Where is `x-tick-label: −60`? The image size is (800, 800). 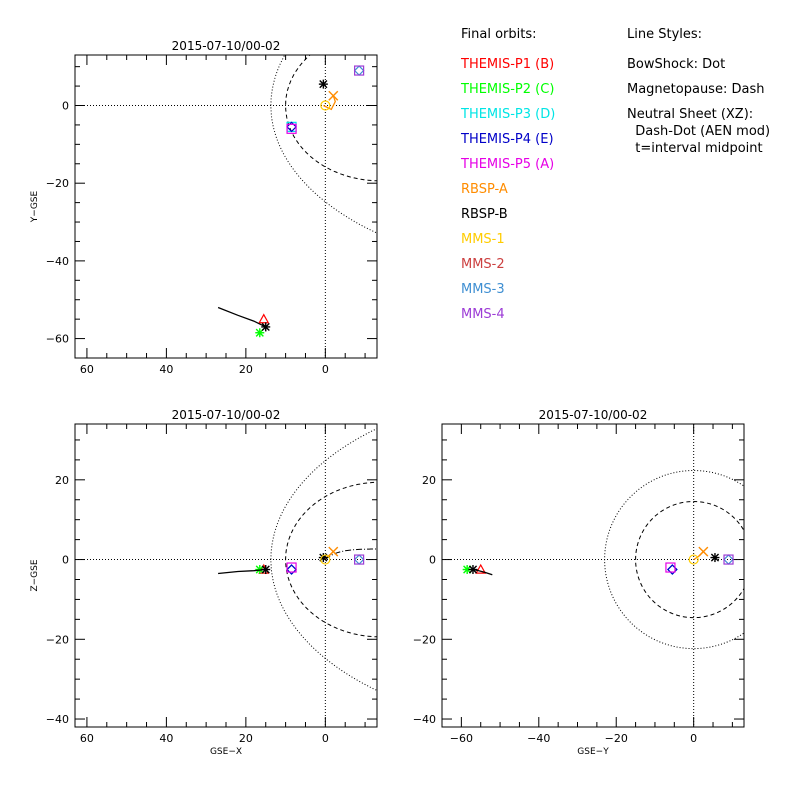 x-tick-label: −60 is located at coordinates (461, 738).